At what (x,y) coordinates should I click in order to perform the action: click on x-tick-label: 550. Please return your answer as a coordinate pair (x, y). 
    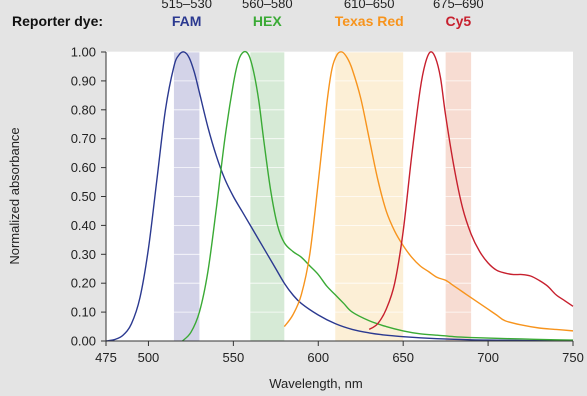
    Looking at the image, I should click on (234, 357).